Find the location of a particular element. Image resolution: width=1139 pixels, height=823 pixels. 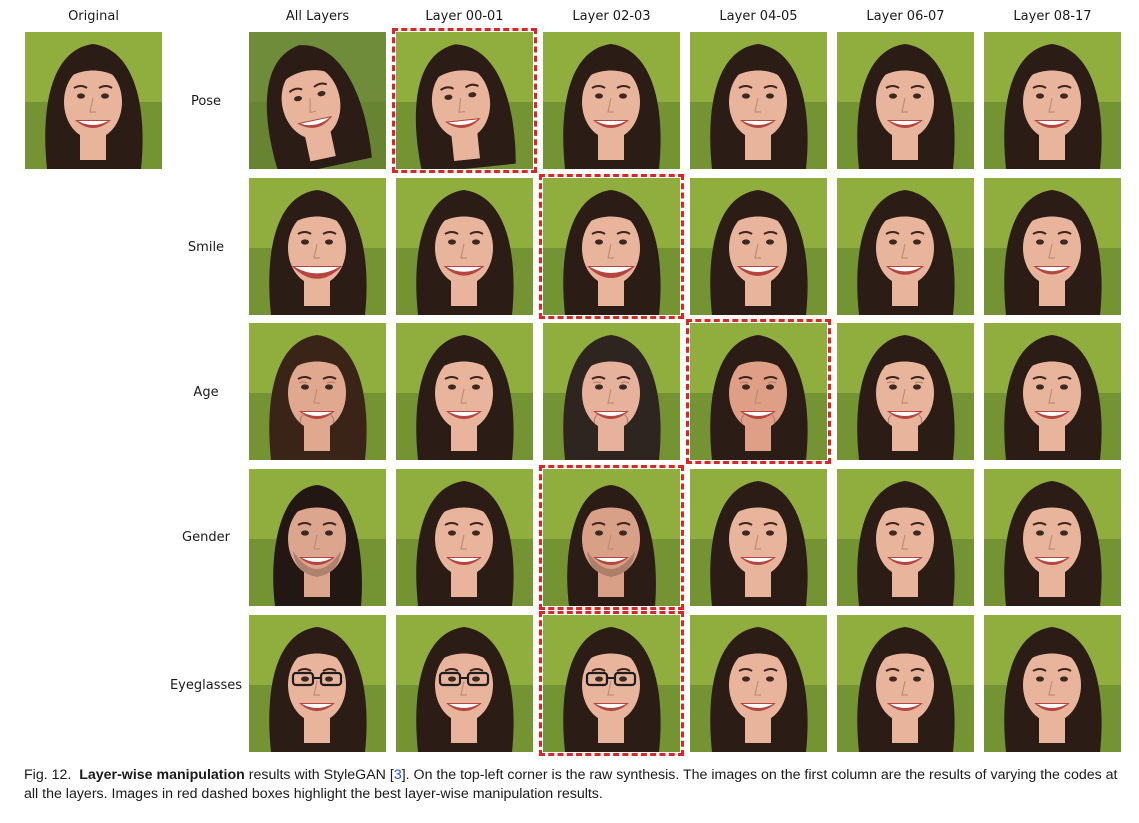

col-label-layer-02-03: Layer 02-03 is located at coordinates (611, 16).